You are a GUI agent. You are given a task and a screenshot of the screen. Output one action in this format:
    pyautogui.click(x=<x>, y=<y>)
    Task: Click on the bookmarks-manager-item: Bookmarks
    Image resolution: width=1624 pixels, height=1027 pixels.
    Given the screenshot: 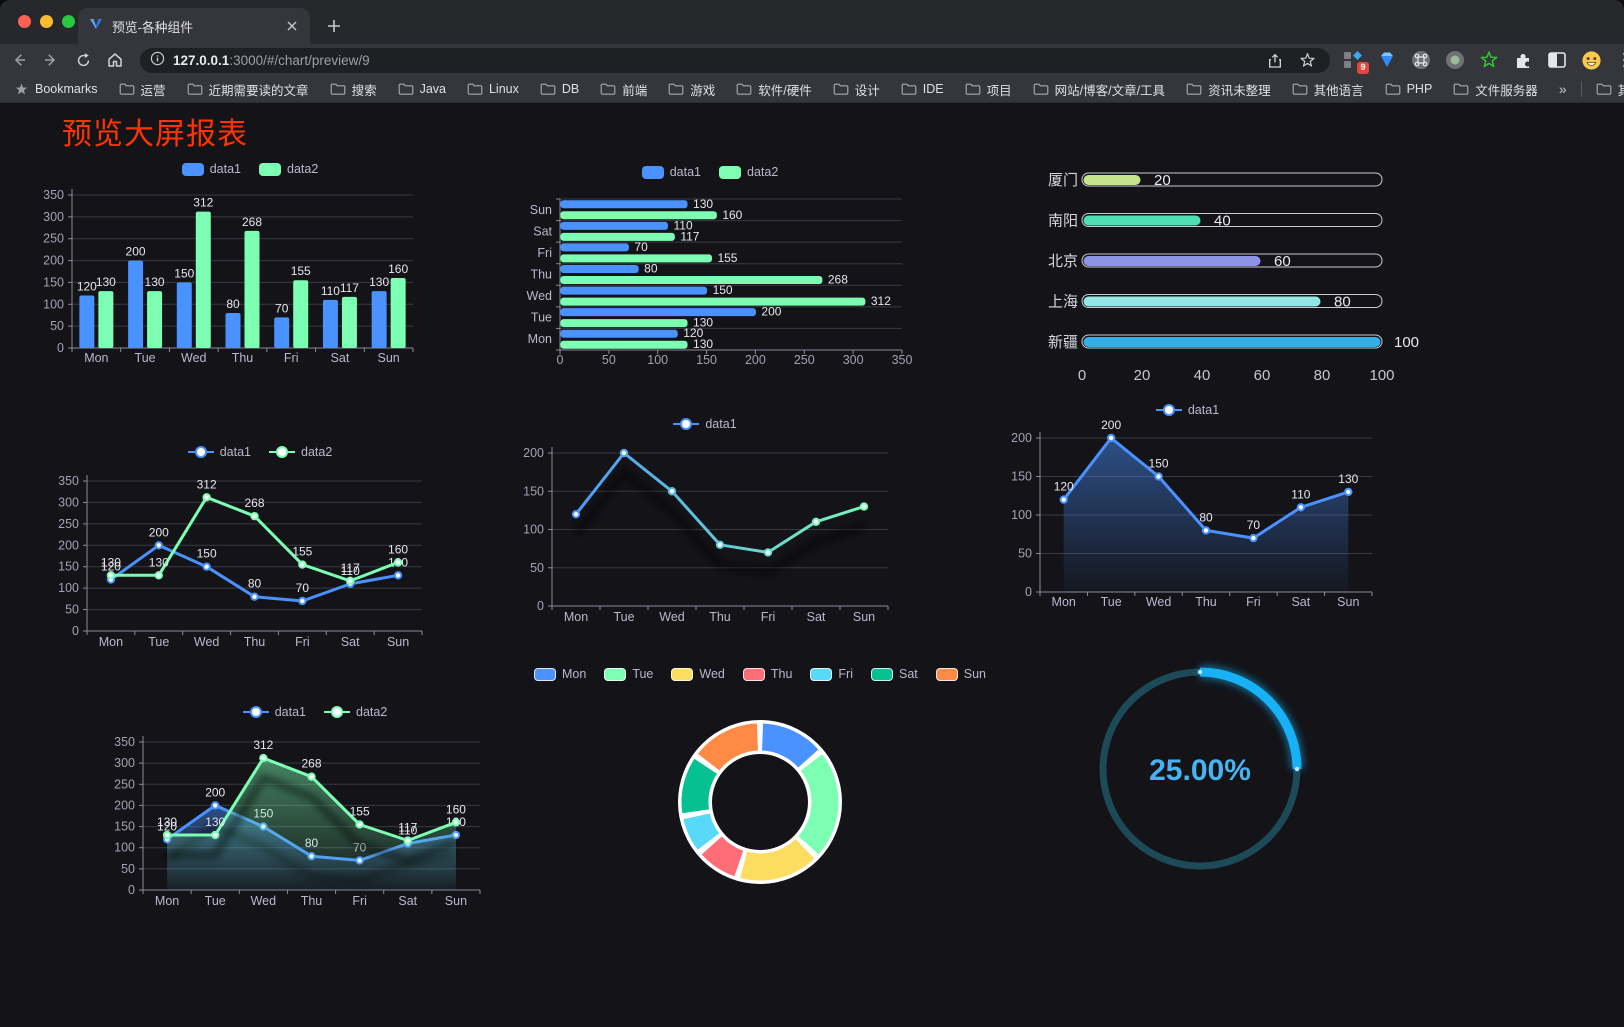 What is the action you would take?
    pyautogui.click(x=56, y=89)
    